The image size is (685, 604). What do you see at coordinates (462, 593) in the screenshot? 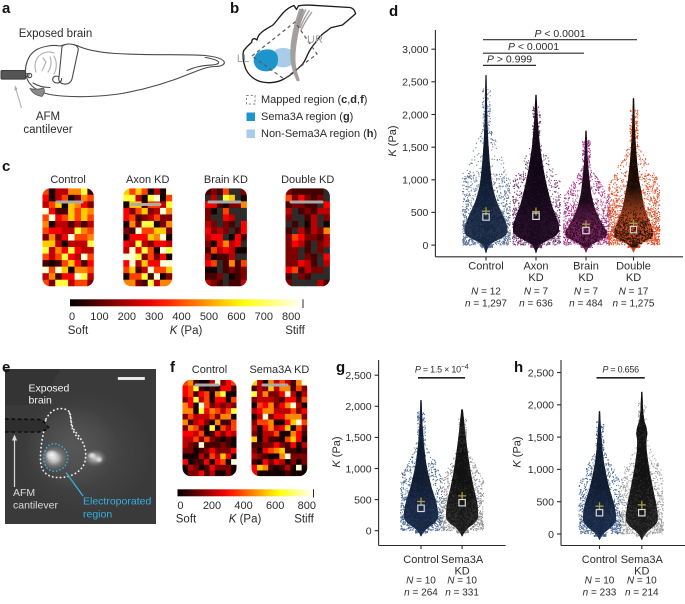
I see `svg-text: n = 331` at bounding box center [462, 593].